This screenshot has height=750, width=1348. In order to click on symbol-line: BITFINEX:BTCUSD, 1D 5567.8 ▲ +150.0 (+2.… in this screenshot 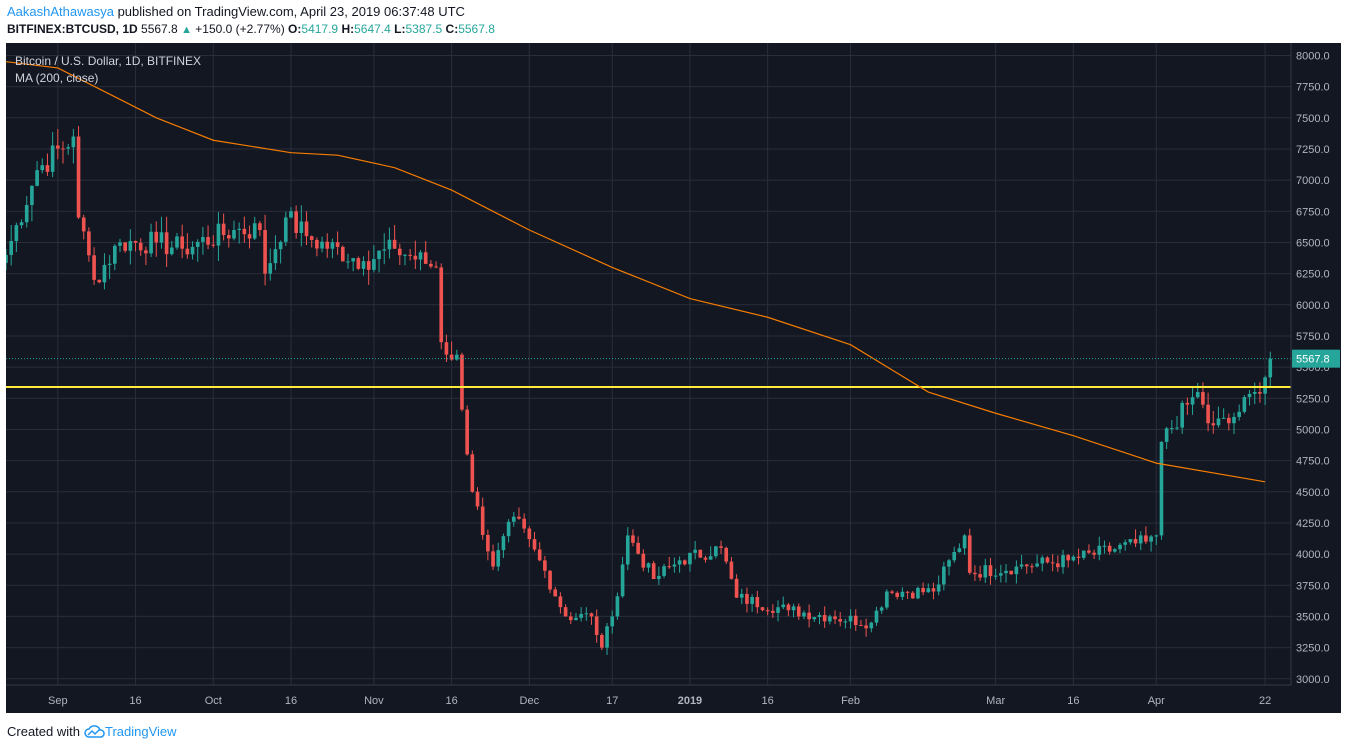, I will do `click(251, 29)`.